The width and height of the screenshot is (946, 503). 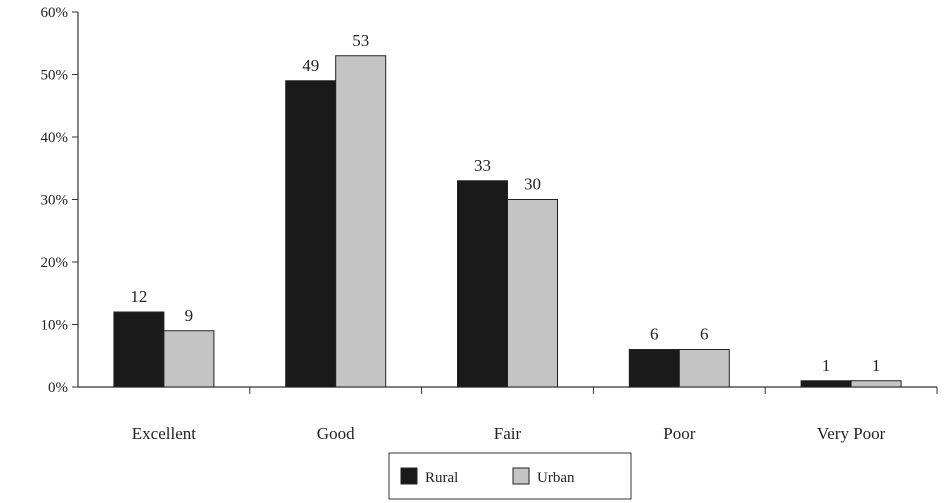 What do you see at coordinates (441, 478) in the screenshot?
I see `legend-label-rural: Rural` at bounding box center [441, 478].